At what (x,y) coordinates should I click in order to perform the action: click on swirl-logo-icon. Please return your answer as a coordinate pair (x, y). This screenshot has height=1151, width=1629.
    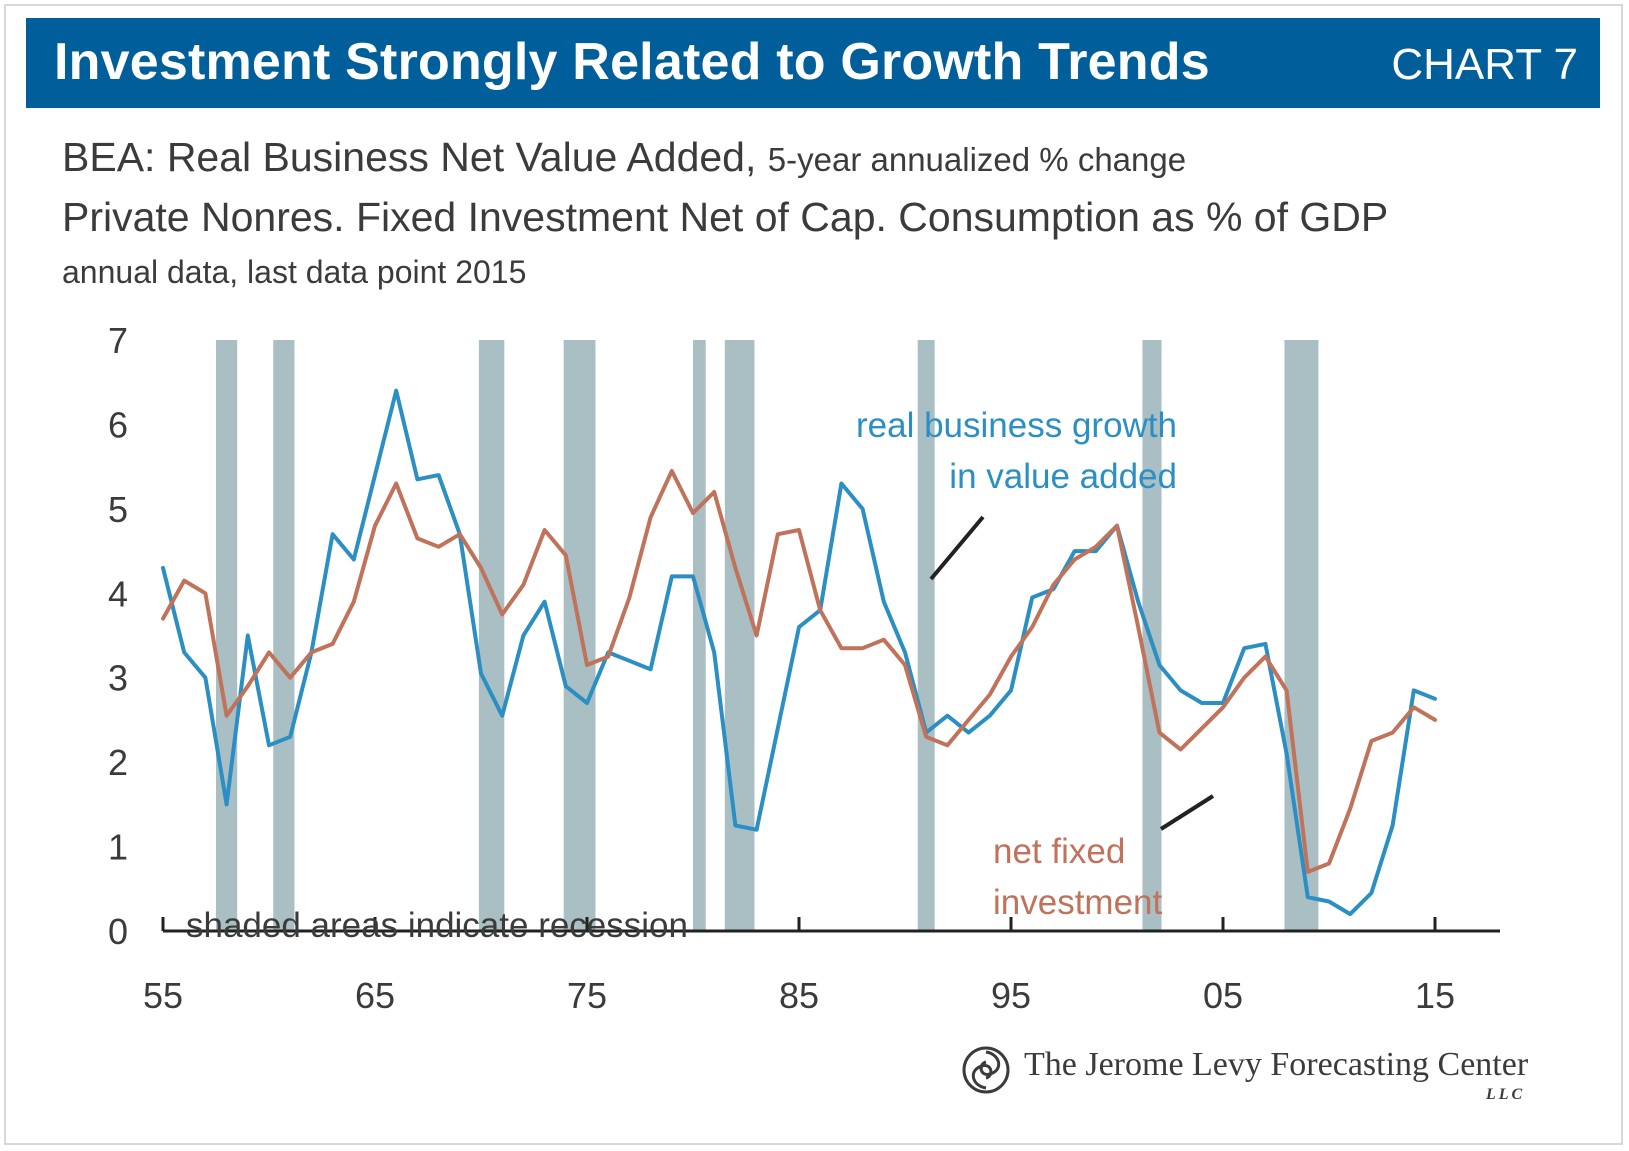
    Looking at the image, I should click on (986, 1070).